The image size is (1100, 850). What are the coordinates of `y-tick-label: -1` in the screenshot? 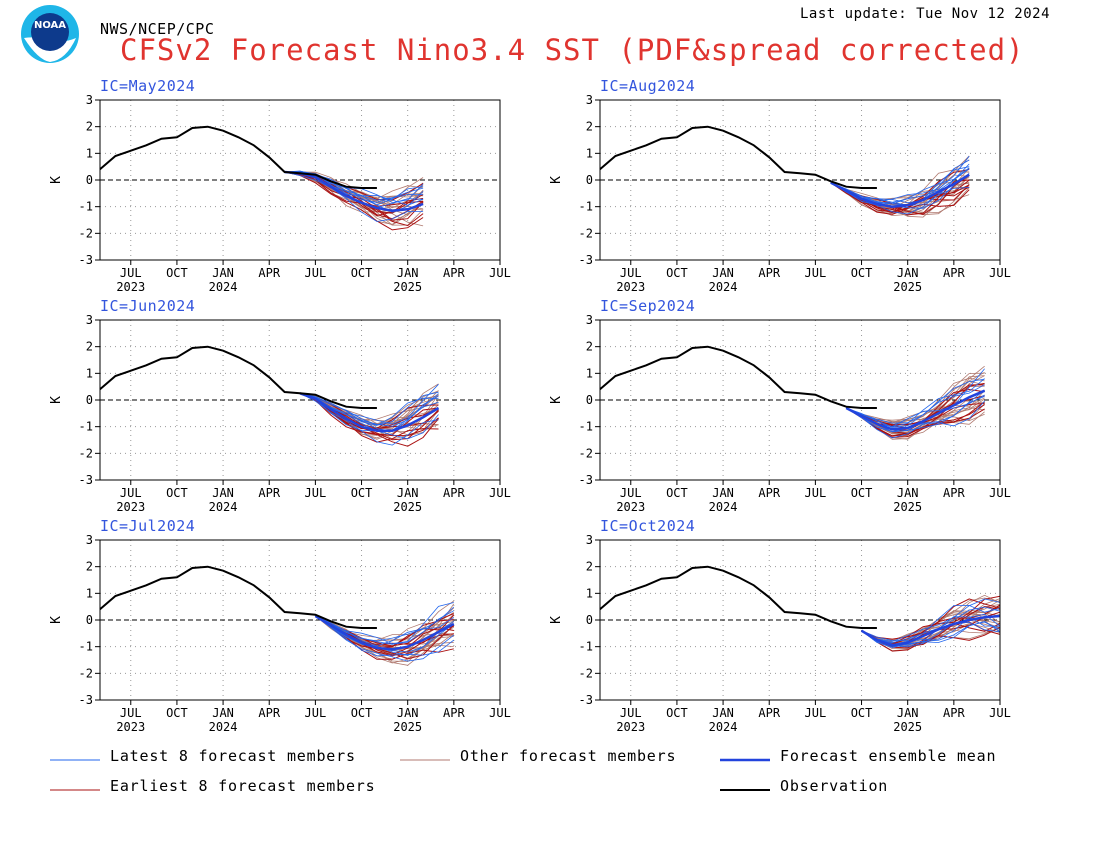 It's located at (86, 427).